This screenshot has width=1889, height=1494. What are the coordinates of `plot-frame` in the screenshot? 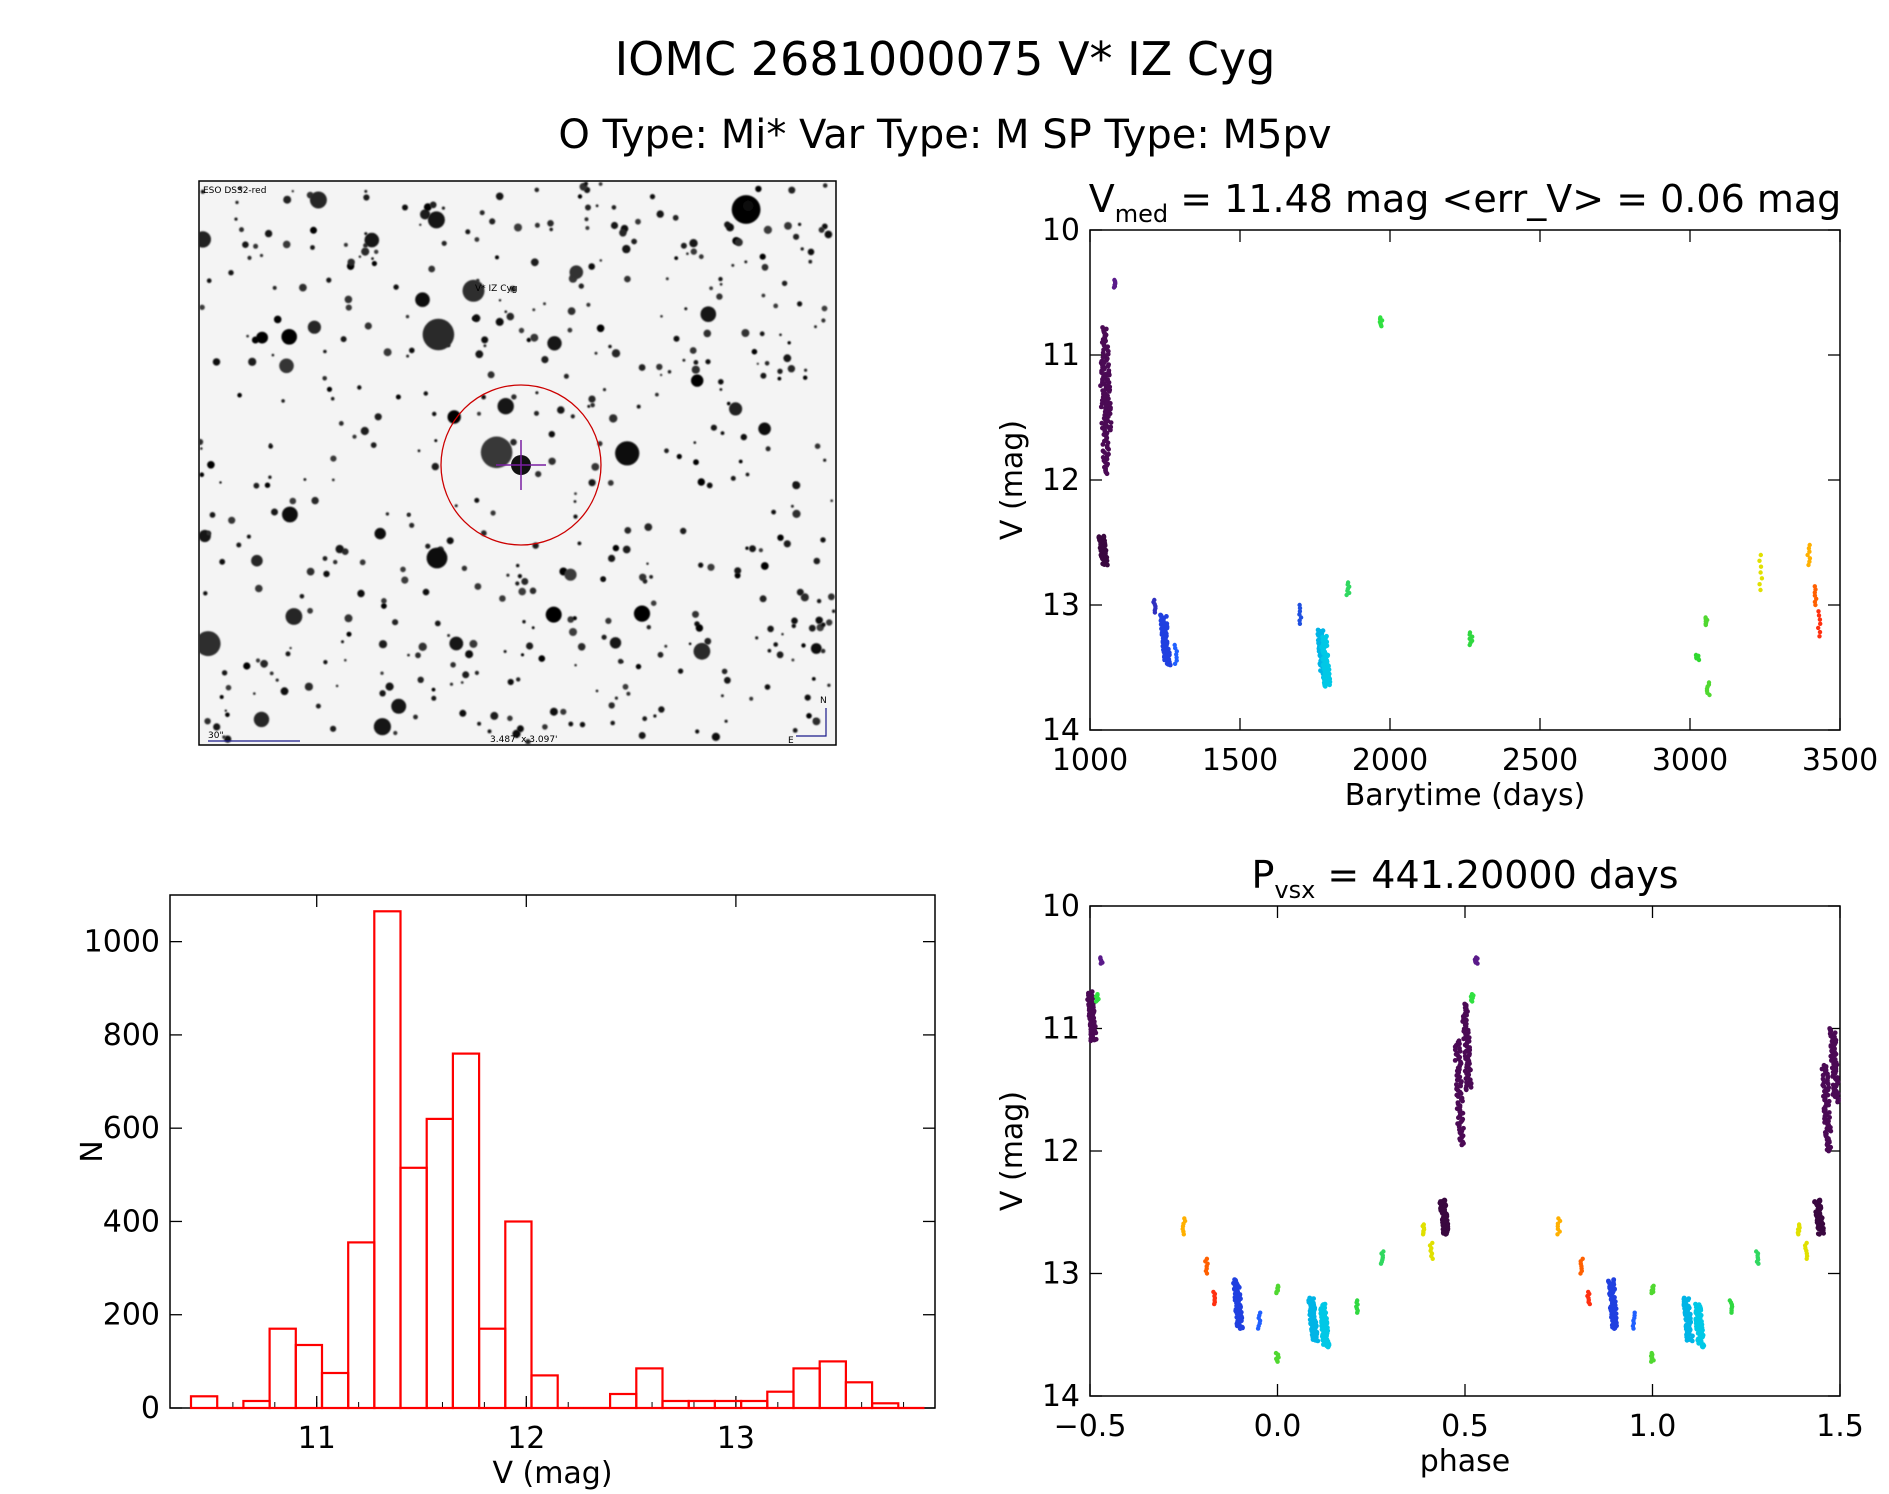 It's located at (552, 1151).